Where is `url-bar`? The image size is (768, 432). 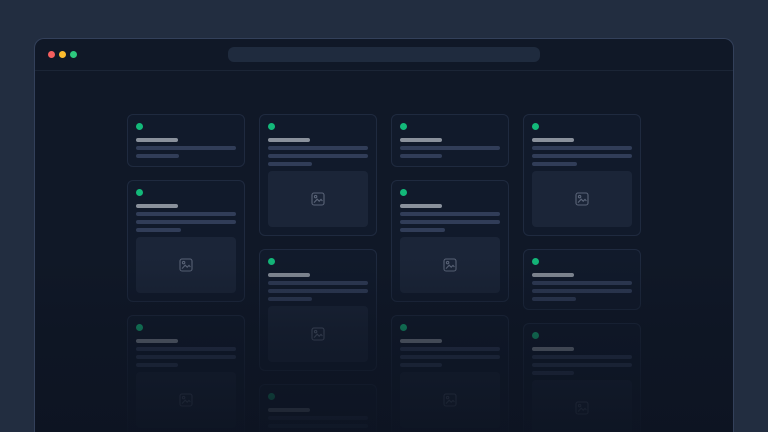 url-bar is located at coordinates (384, 54).